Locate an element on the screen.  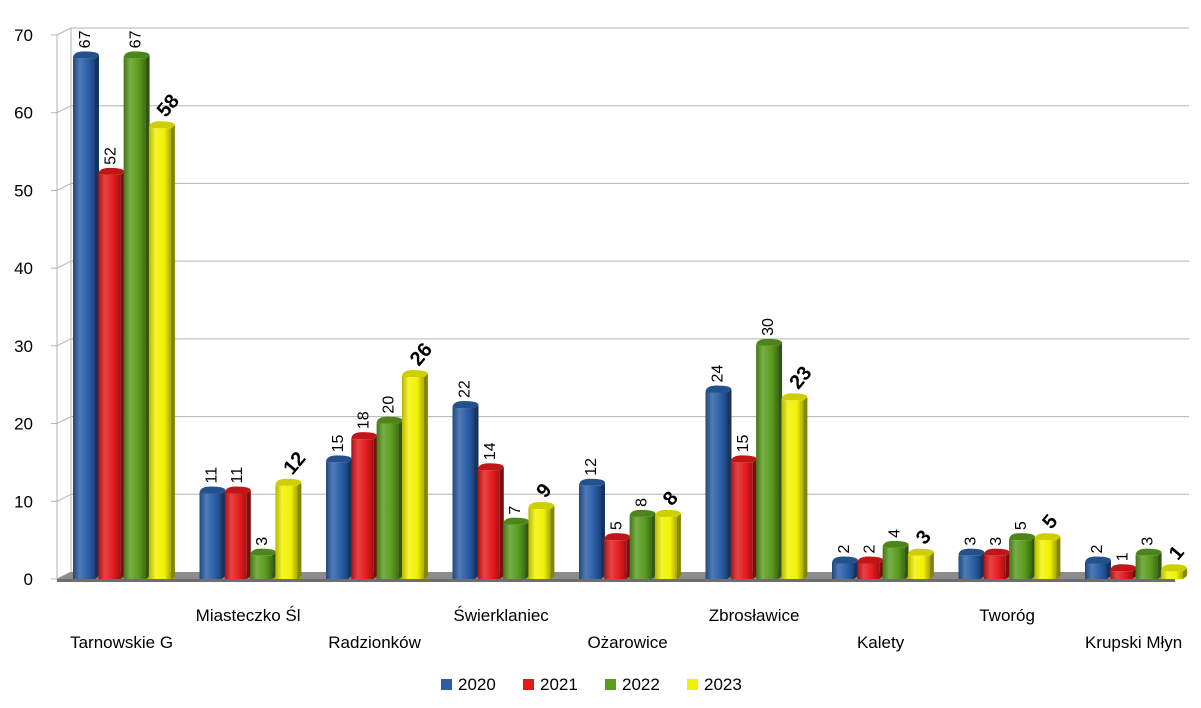
x-category-label: Ożarowice is located at coordinates (627, 642).